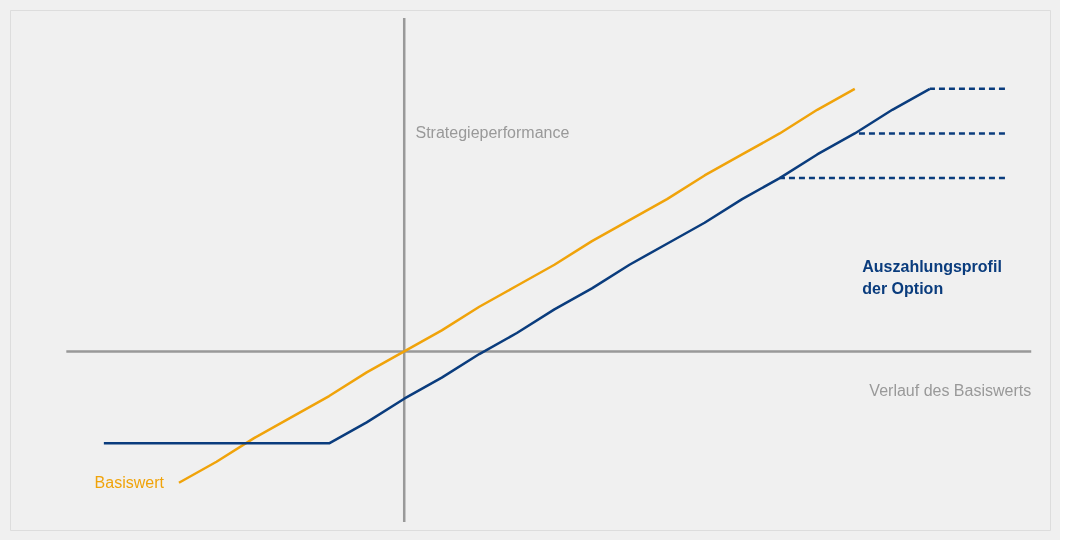 This screenshot has height=555, width=1077. What do you see at coordinates (932, 278) in the screenshot?
I see `text: Auszahlungsprofil der Option` at bounding box center [932, 278].